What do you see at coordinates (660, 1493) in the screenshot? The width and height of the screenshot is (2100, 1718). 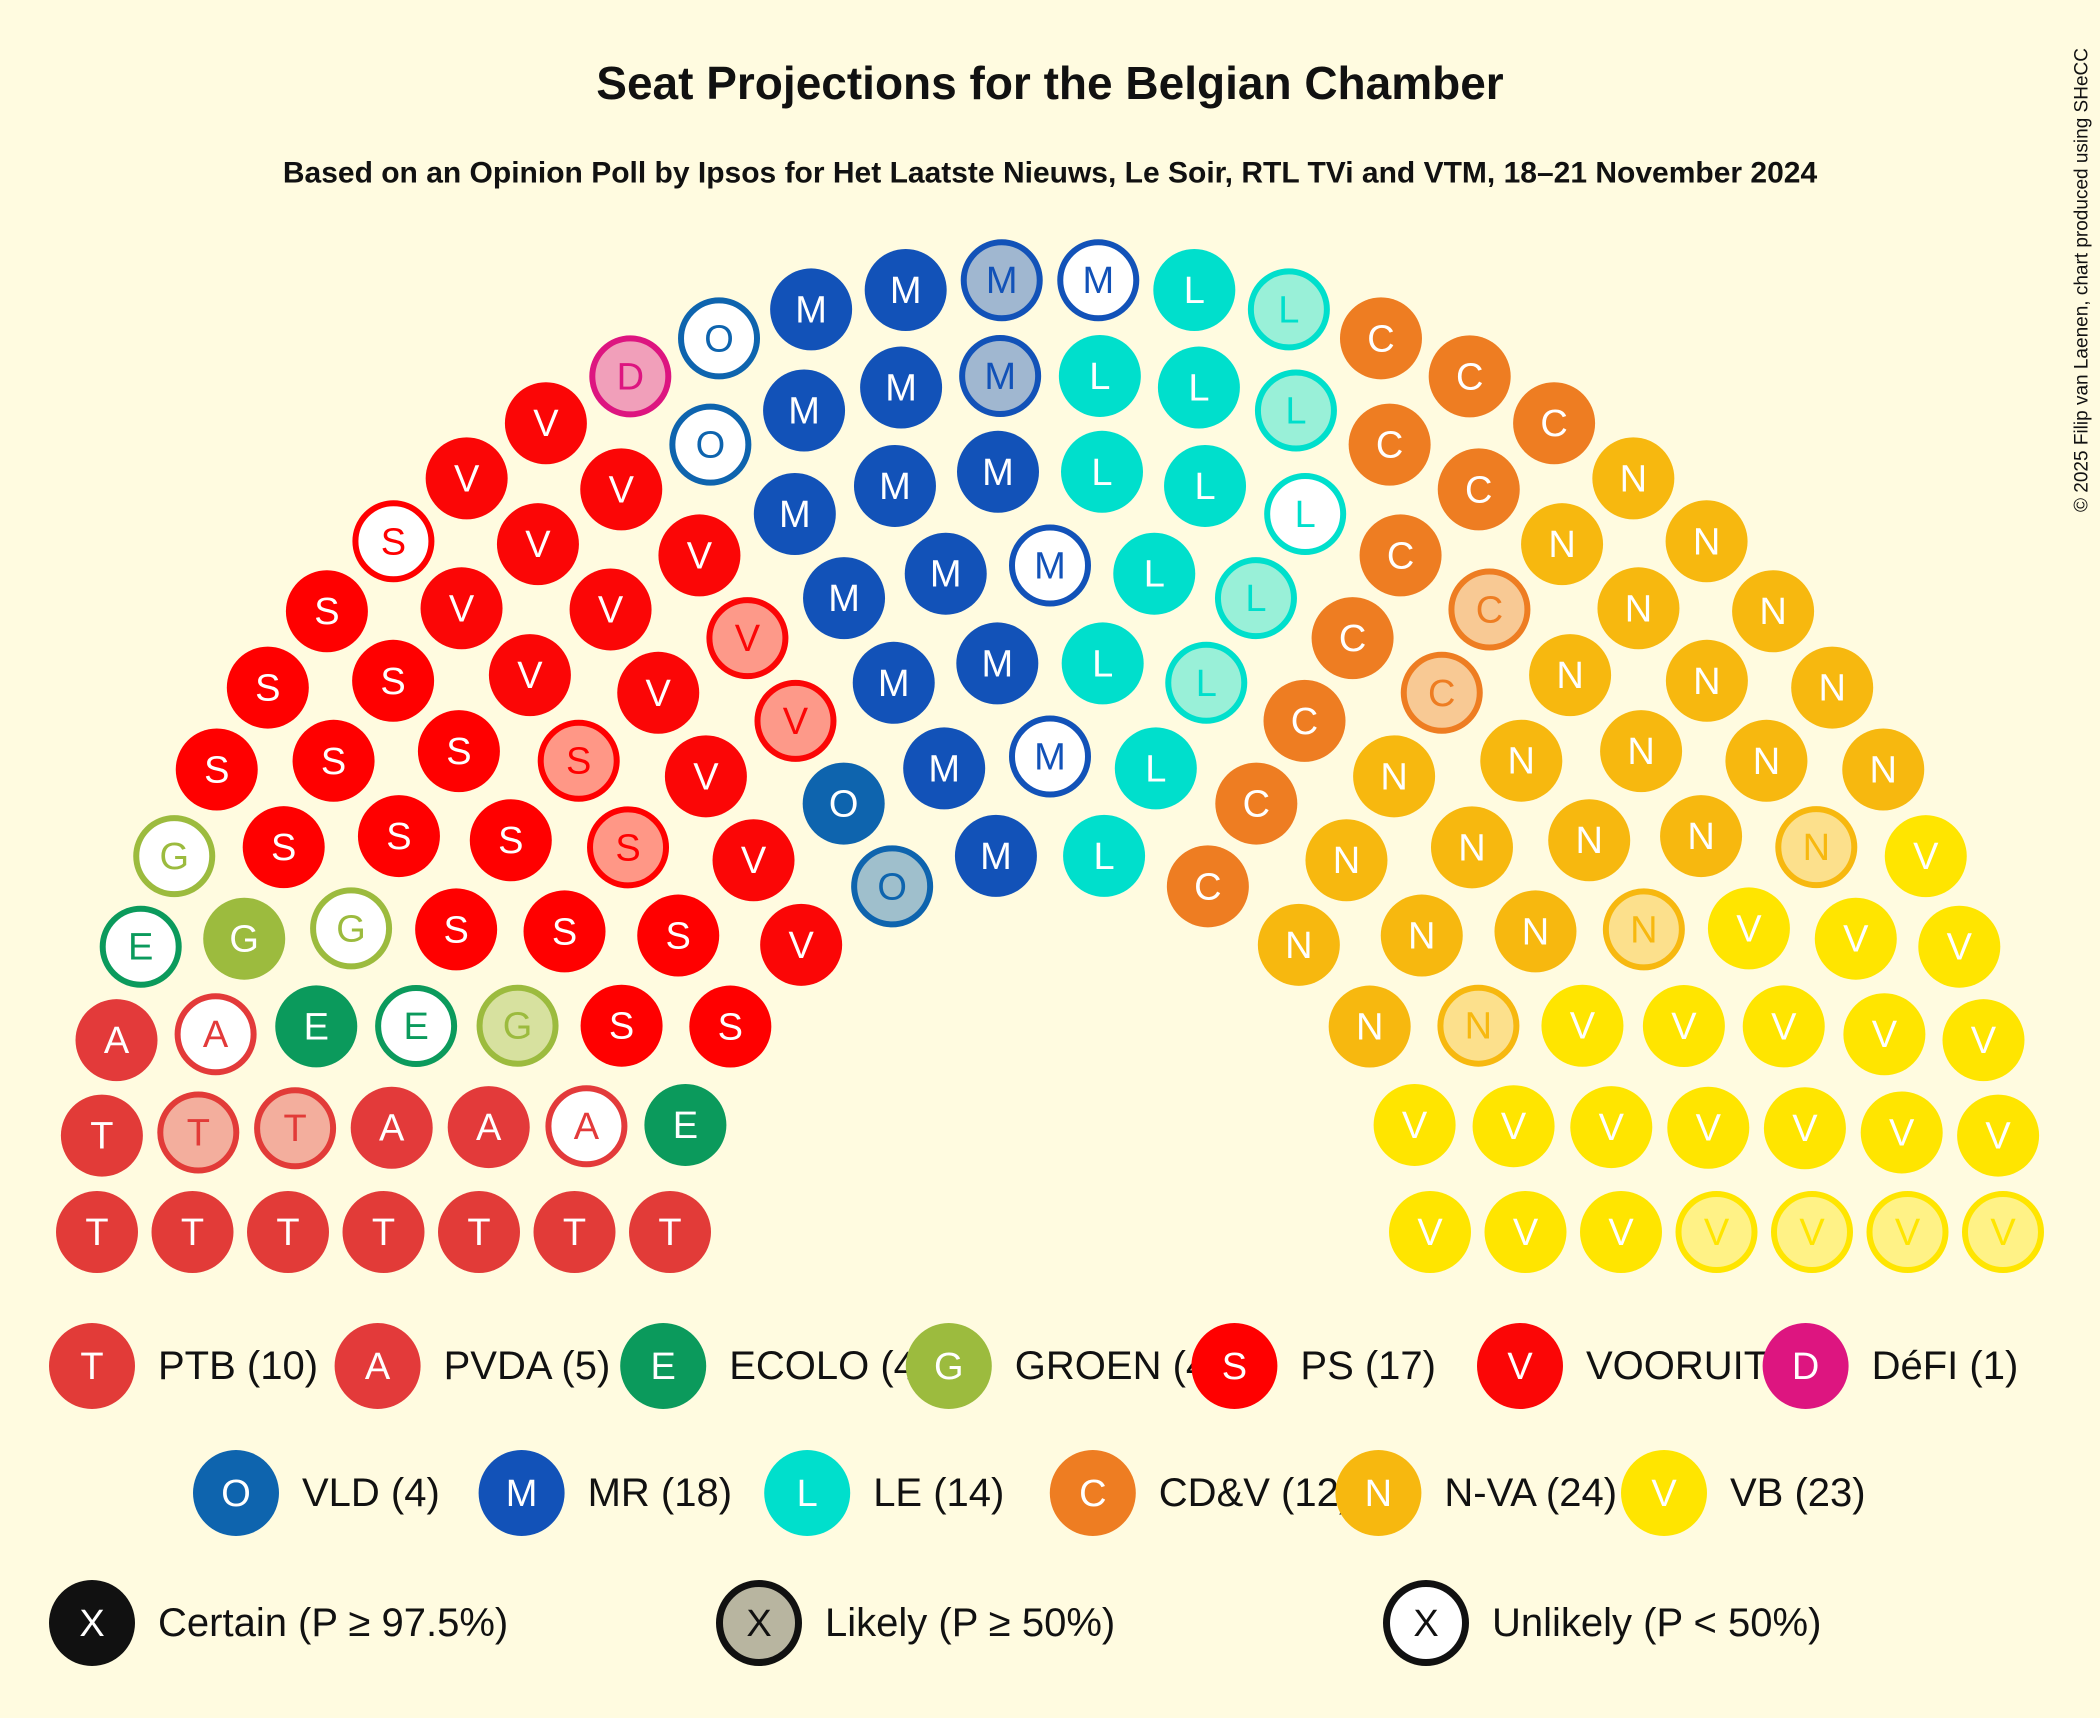 I see `legend-label: MR (18)` at bounding box center [660, 1493].